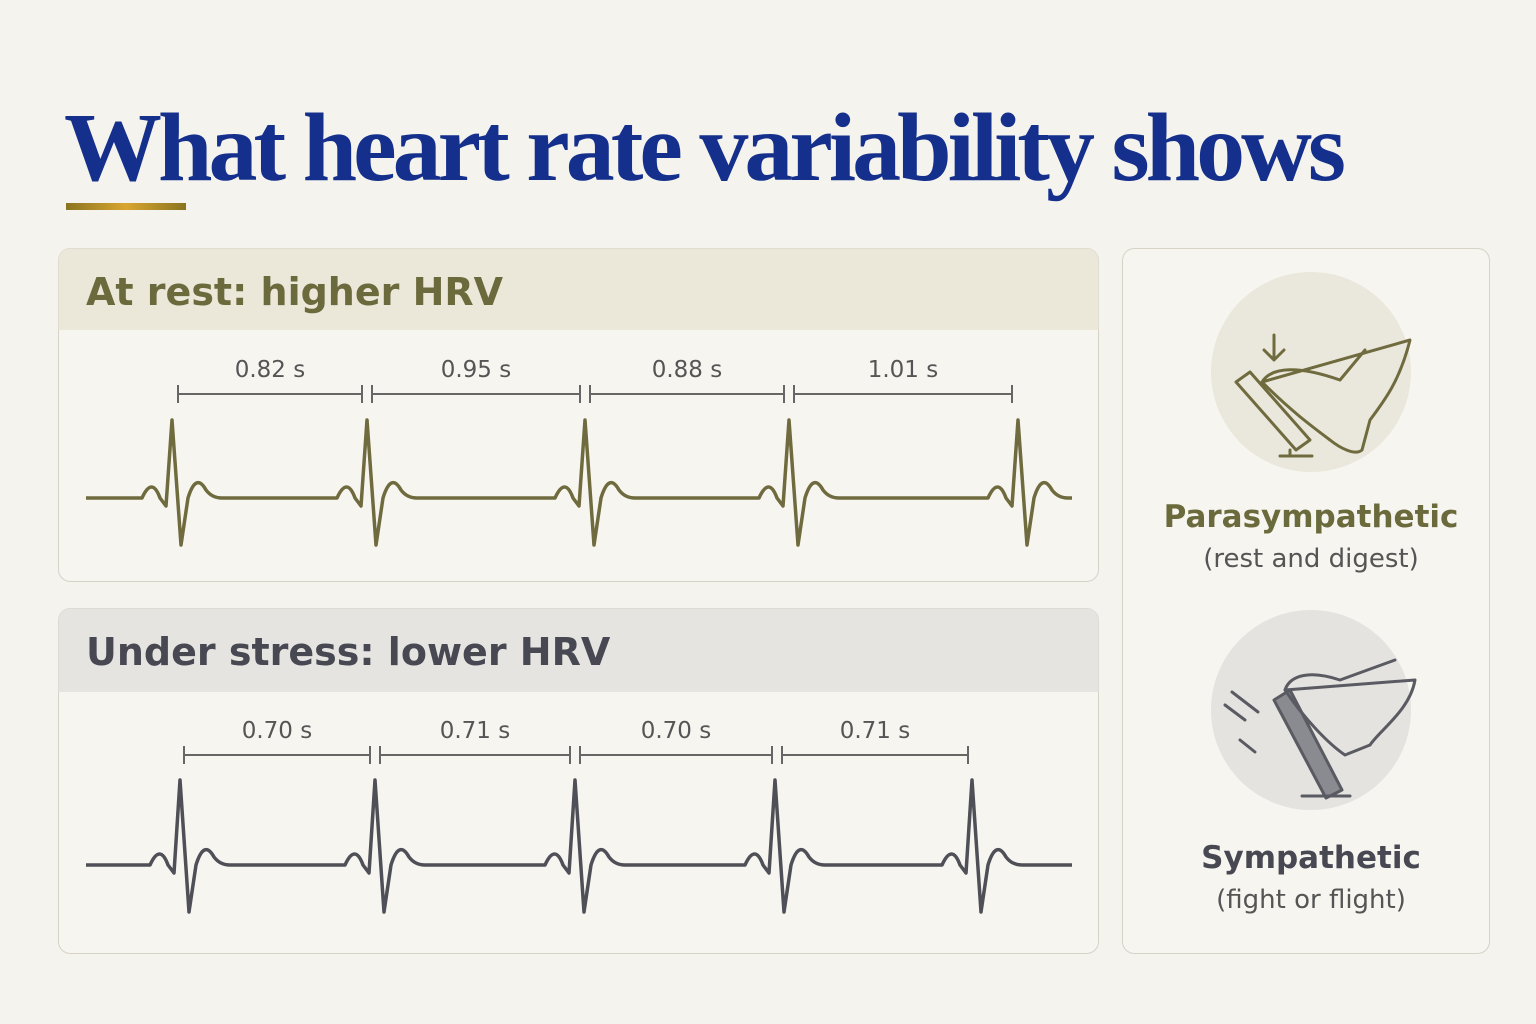 This screenshot has height=1024, width=1536. I want to click on title-underline, so click(126, 206).